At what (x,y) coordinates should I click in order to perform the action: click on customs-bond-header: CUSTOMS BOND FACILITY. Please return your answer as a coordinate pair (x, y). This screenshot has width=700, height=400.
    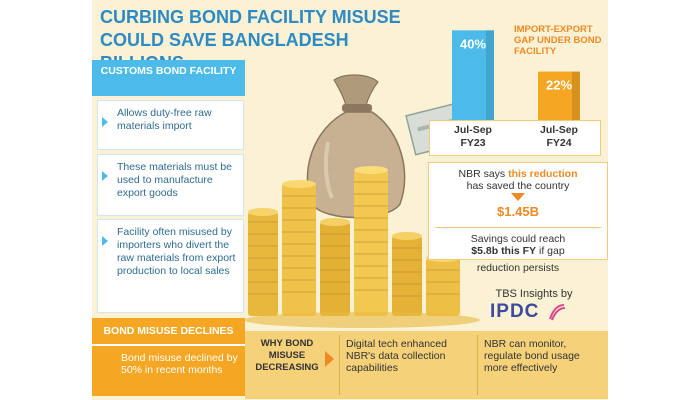
    Looking at the image, I should click on (168, 78).